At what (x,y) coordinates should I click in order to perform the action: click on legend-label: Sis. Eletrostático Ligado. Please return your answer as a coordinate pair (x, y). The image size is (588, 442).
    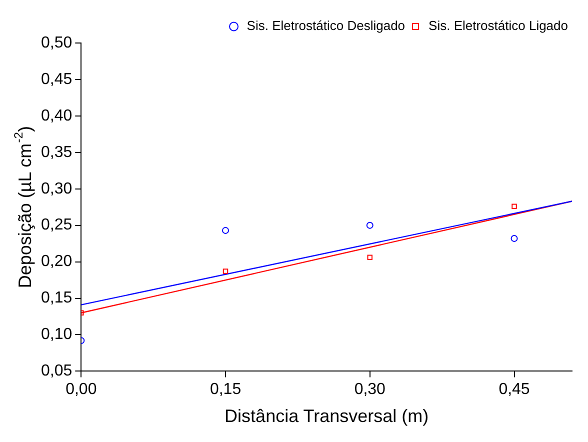
    Looking at the image, I should click on (498, 26).